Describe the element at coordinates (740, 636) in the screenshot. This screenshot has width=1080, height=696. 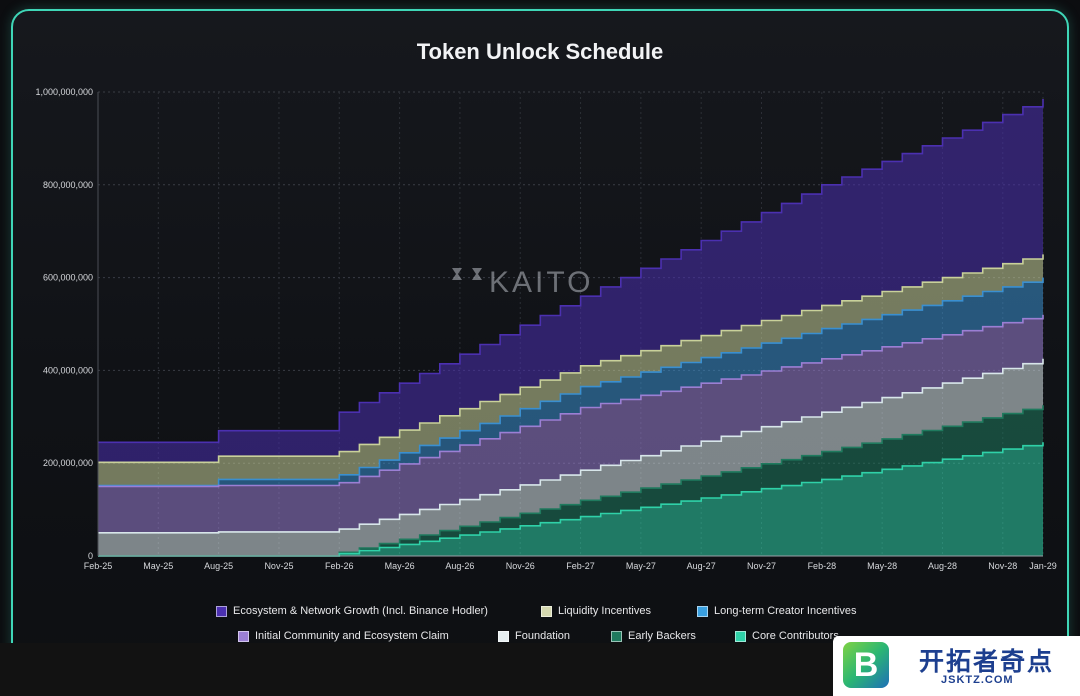
I see `legend-swatch-core-contributors` at that location.